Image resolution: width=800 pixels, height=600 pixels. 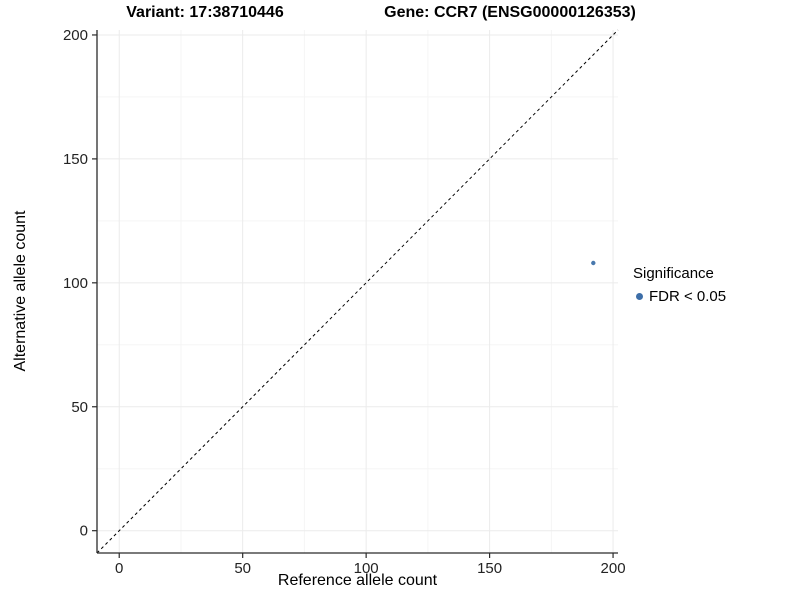 What do you see at coordinates (489, 568) in the screenshot?
I see `x-tick-label: 150` at bounding box center [489, 568].